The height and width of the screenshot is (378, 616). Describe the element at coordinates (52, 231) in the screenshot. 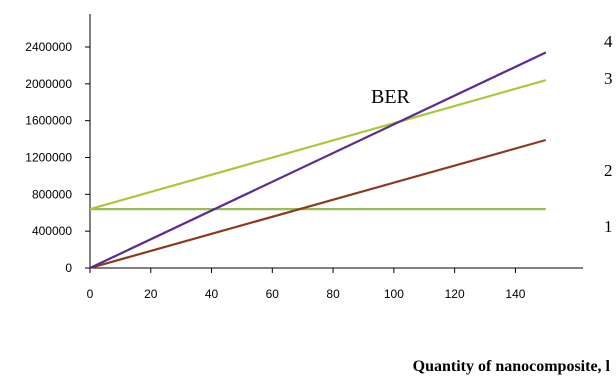

I see `y-tick-label: 400000` at that location.